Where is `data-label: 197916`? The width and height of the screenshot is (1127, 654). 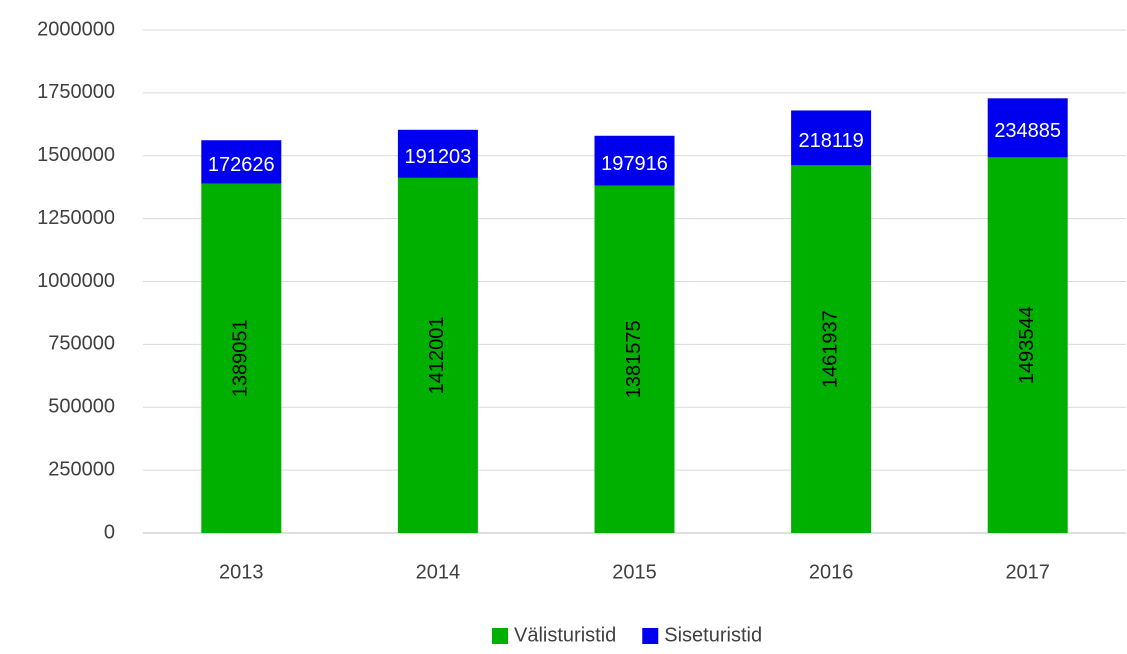
data-label: 197916 is located at coordinates (634, 164).